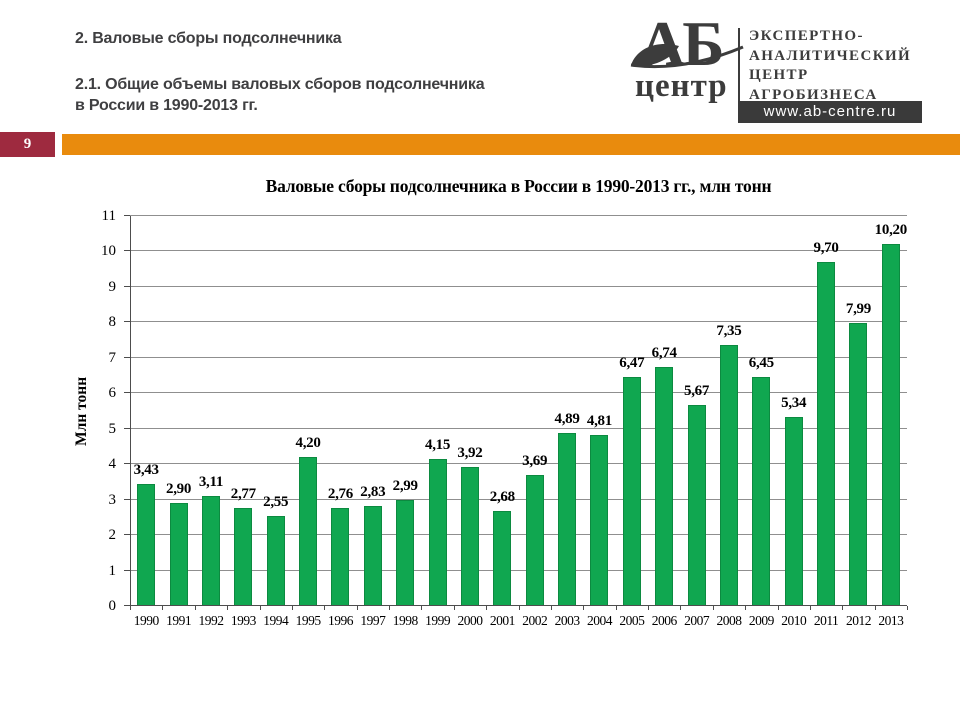 This screenshot has width=960, height=720. I want to click on bar-value-label: 6,74, so click(664, 353).